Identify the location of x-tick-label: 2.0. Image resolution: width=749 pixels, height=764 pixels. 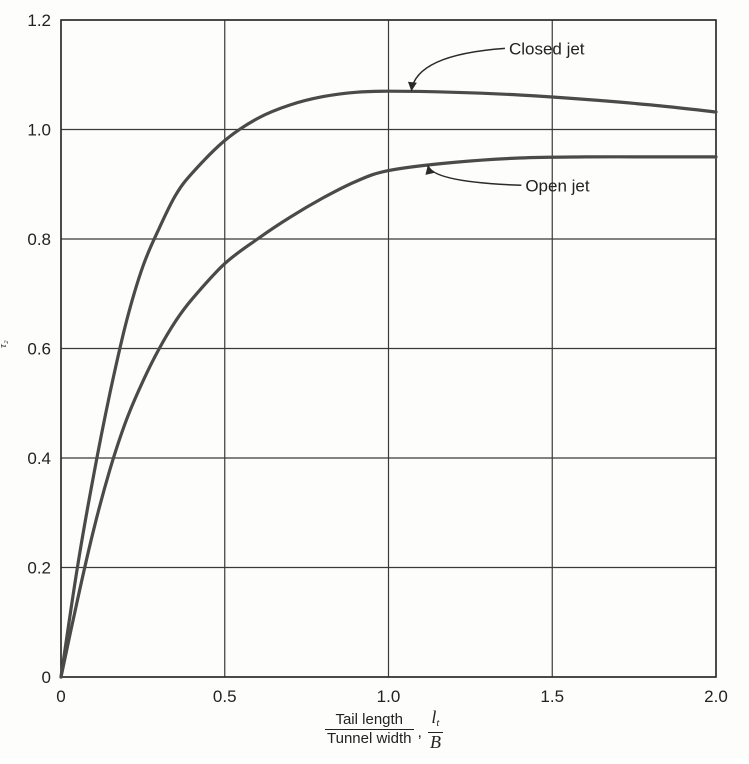
(716, 696).